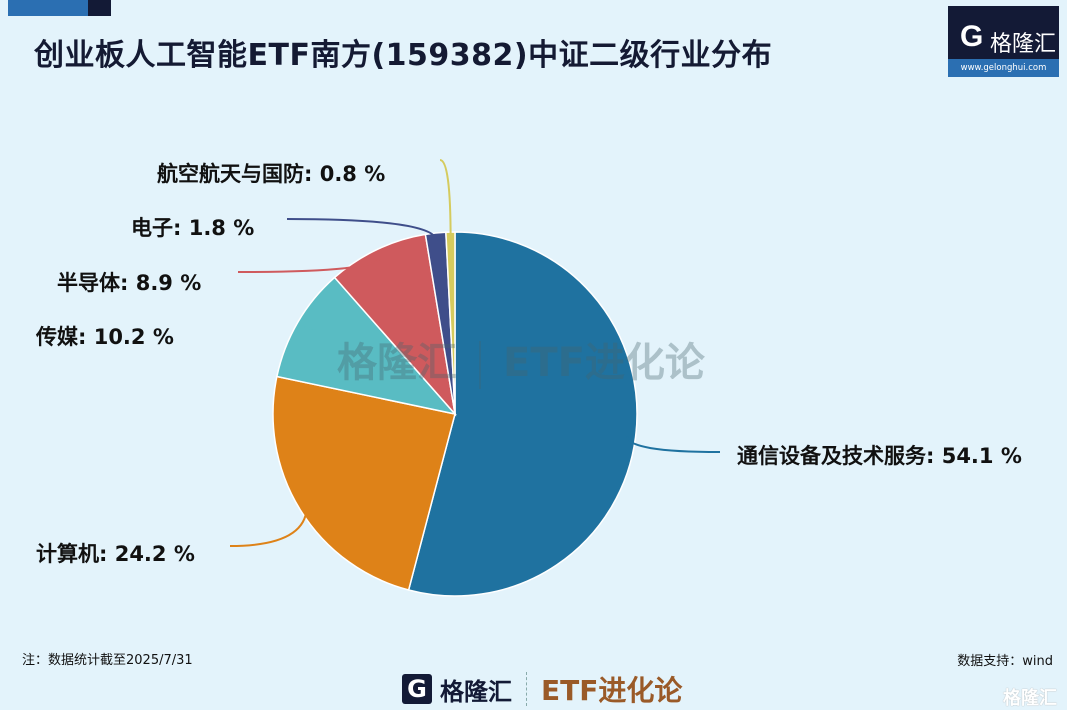  Describe the element at coordinates (105, 337) in the screenshot. I see `slice-label-2: 传媒: 10.2 %` at that location.